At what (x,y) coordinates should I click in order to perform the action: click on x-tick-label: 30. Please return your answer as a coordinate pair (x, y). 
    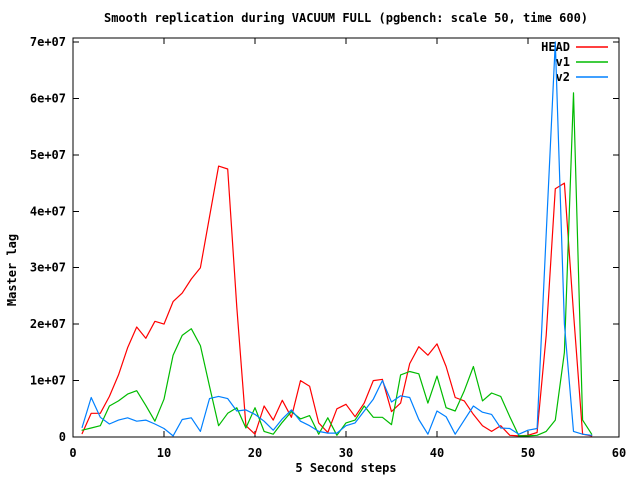
    Looking at the image, I should click on (346, 453).